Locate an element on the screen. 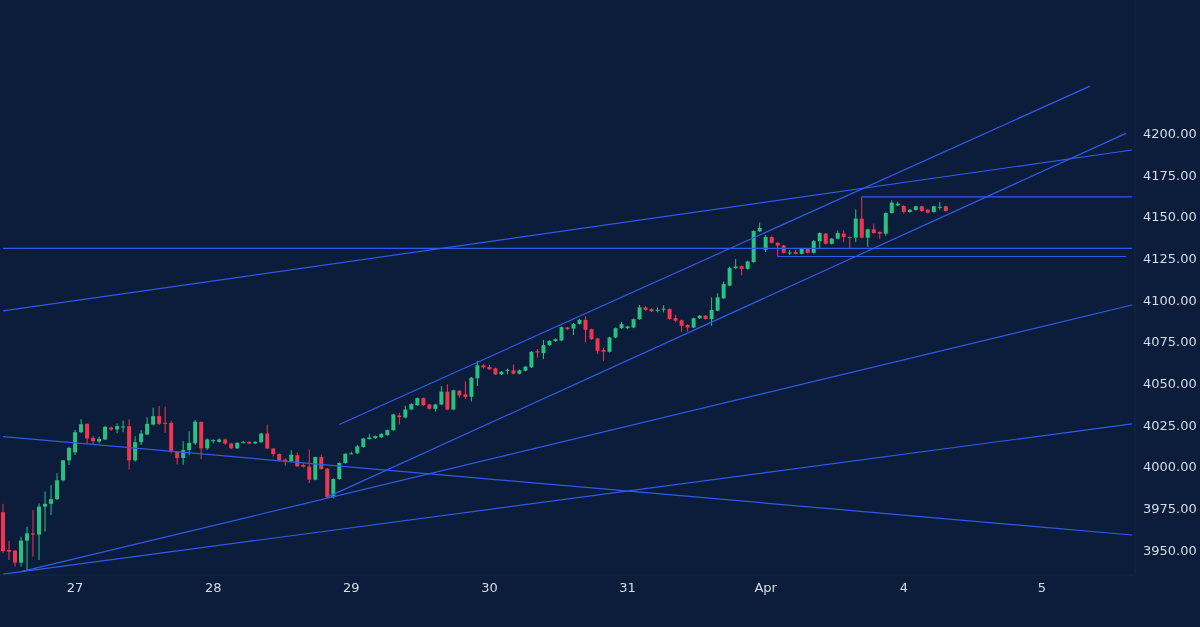 This screenshot has height=627, width=1200. y-tick-label: 4050.00 is located at coordinates (1170, 383).